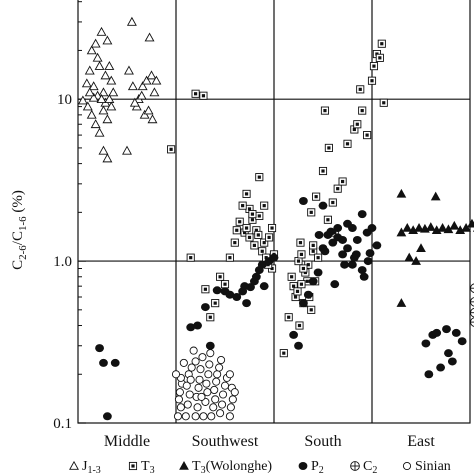  I want to click on y-title-main: /C, so click(18, 238).